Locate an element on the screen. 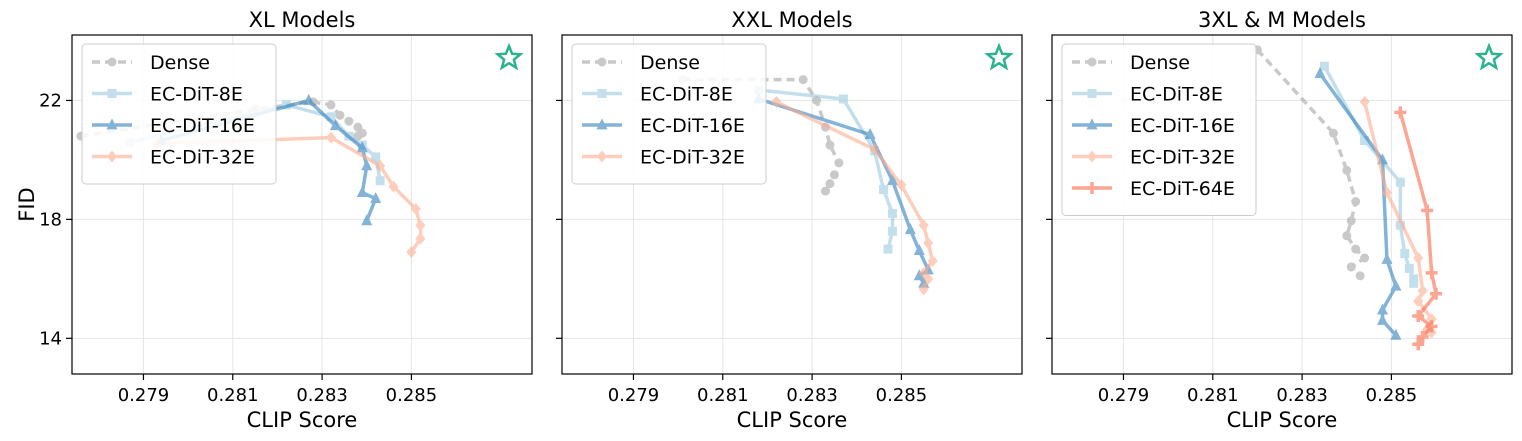 This screenshot has width=1522, height=441. legend-label: EC-DiT-8E is located at coordinates (196, 95).